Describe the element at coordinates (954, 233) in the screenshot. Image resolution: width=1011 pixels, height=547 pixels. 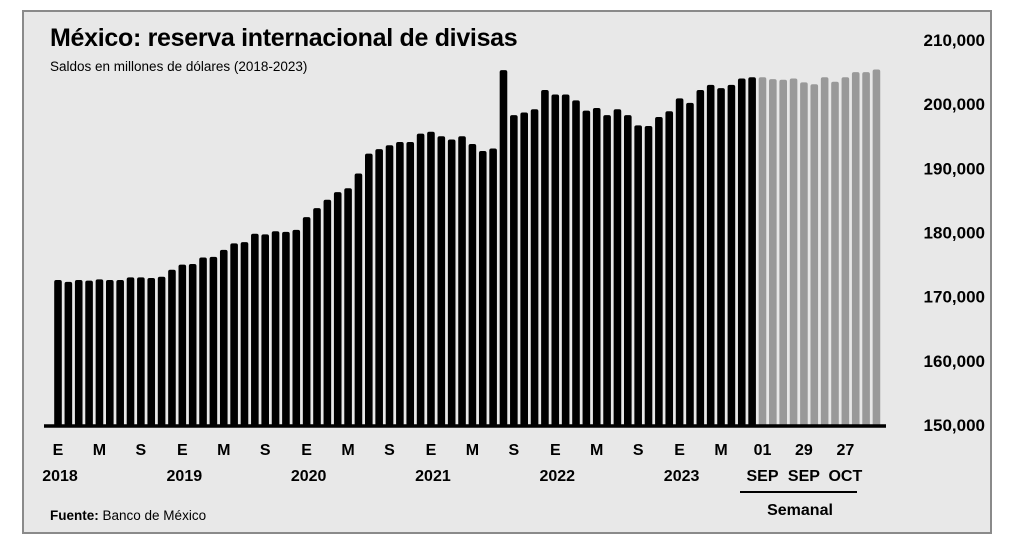
I see `y-tick-label: 180,000` at that location.